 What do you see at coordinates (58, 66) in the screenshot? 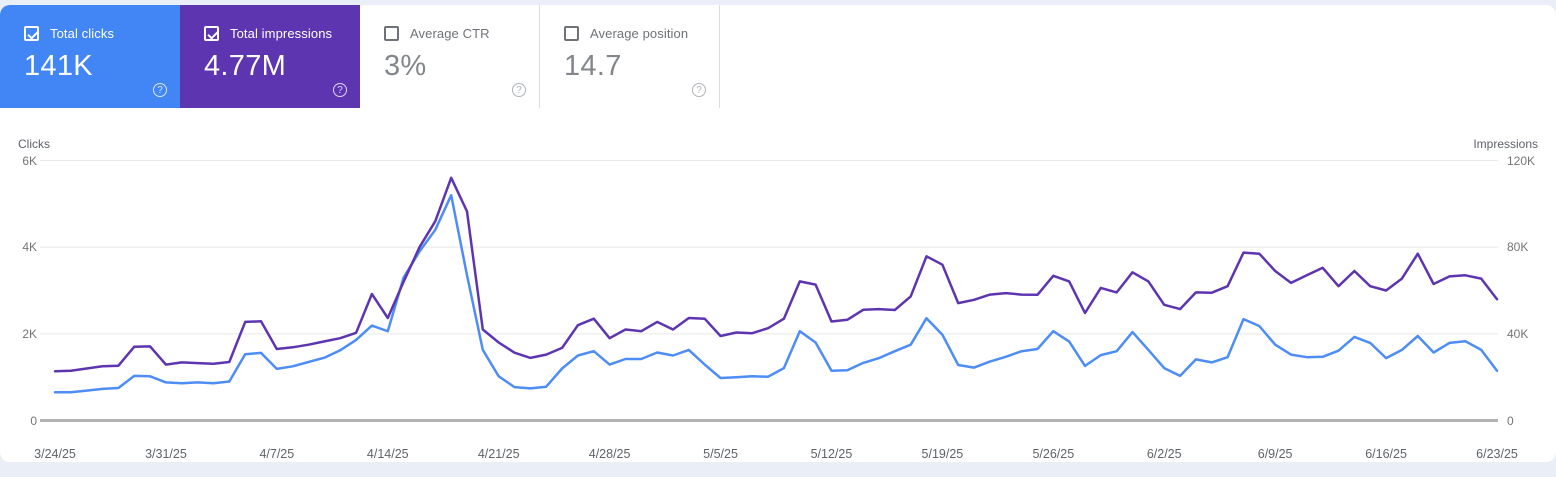
I see `total-clicks-value: 141K` at bounding box center [58, 66].